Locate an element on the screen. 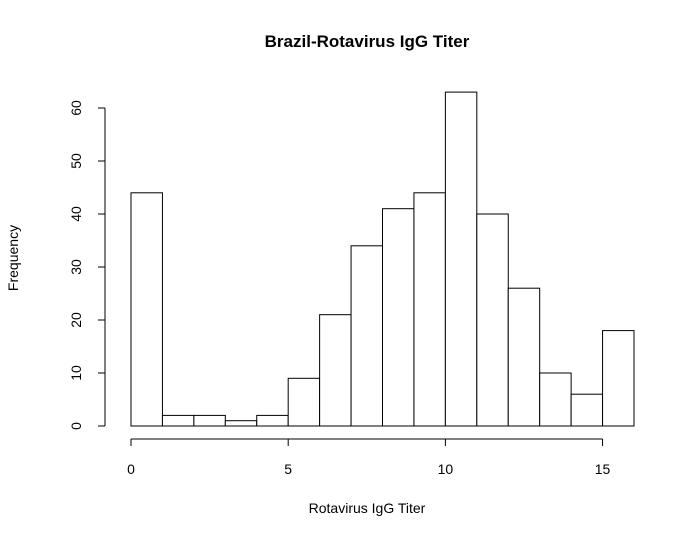 This screenshot has width=696, height=543. y-tick-label: 0 is located at coordinates (76, 426).